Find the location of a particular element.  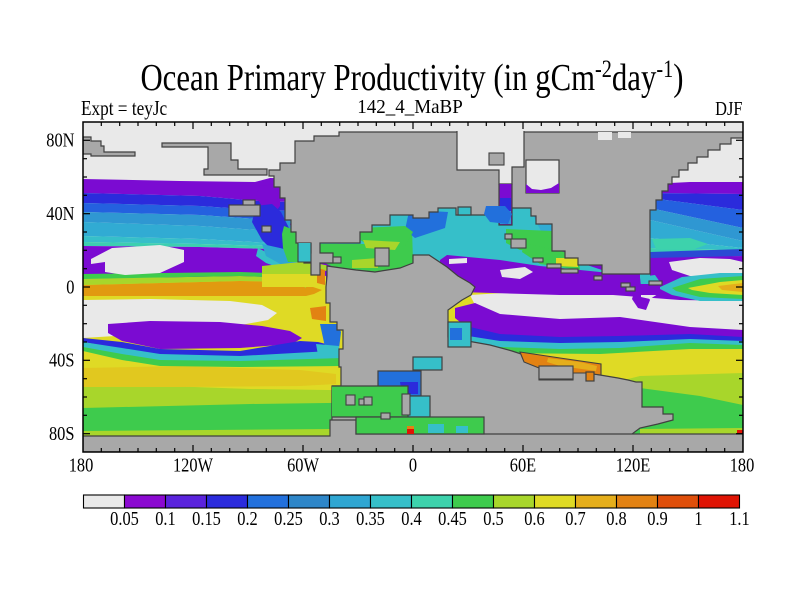

svg-text: Expt = teyJc is located at coordinates (124, 109).